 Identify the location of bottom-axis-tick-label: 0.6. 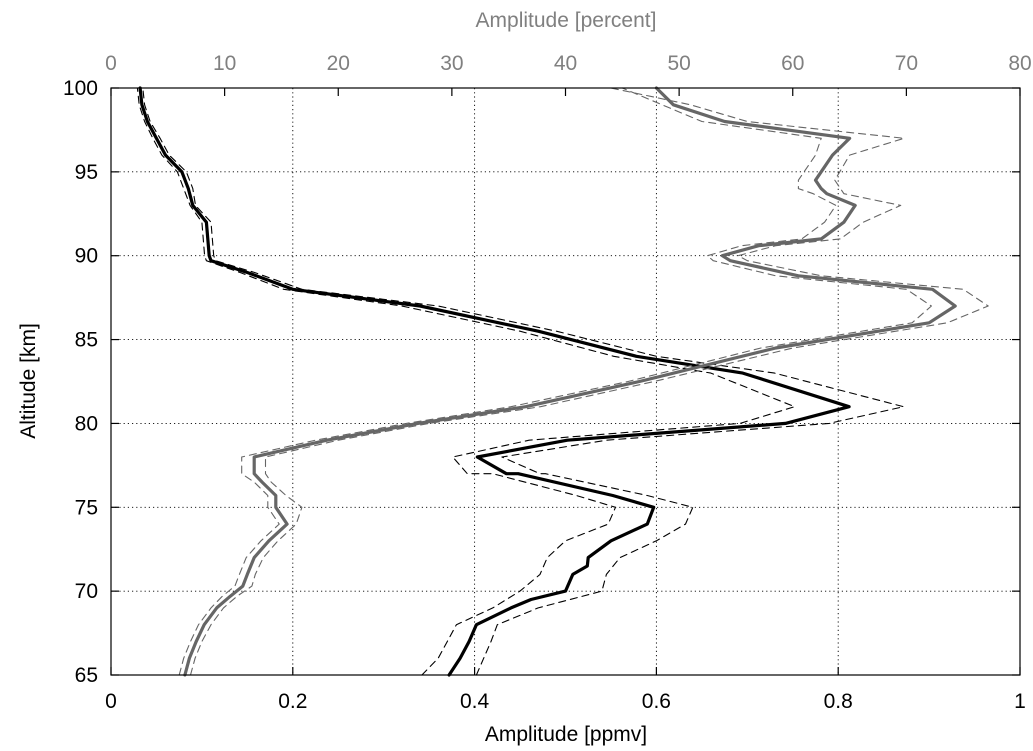
(656, 701).